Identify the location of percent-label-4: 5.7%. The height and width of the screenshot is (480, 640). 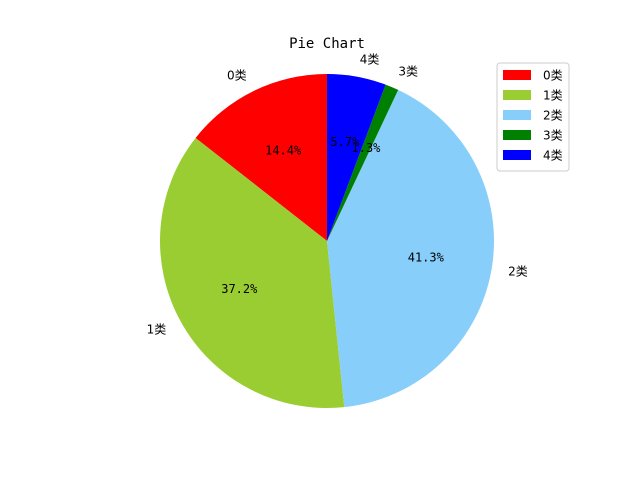
(345, 142).